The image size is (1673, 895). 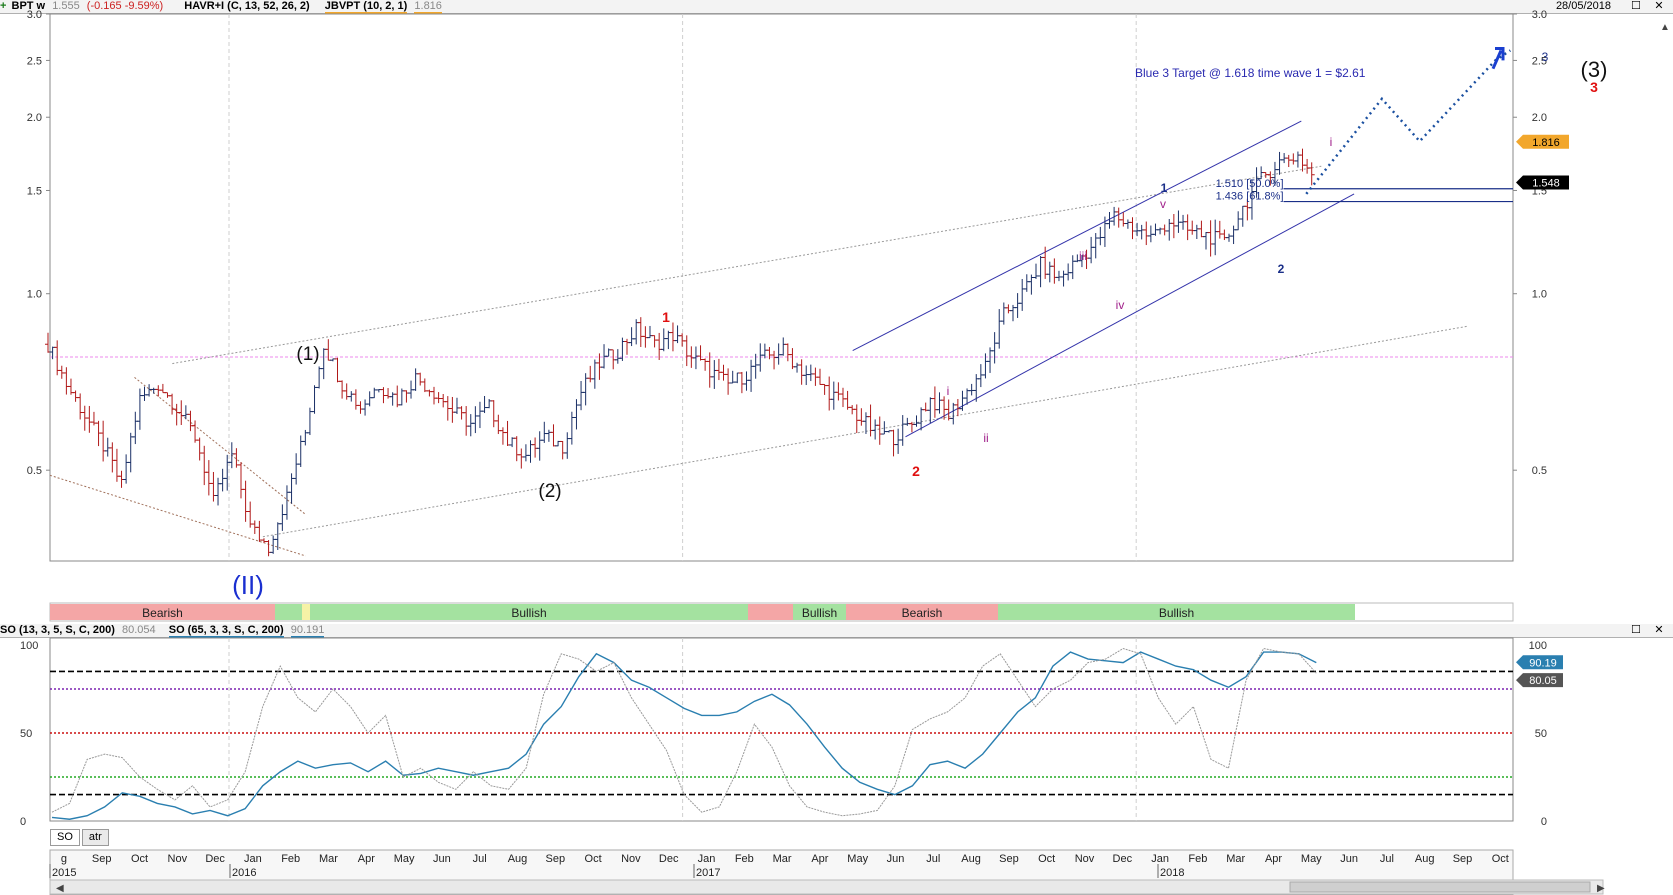 What do you see at coordinates (1539, 61) in the screenshot?
I see `y-tick-label-right: 2.5` at bounding box center [1539, 61].